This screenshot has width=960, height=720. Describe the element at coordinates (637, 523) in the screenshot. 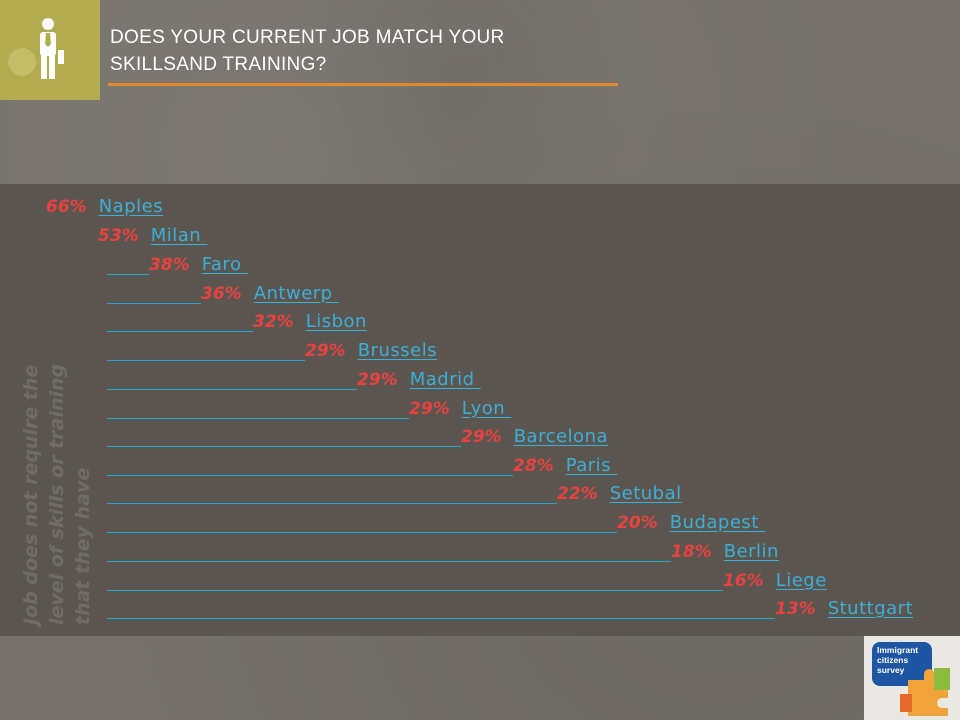

I see `percent-value: 20%` at that location.